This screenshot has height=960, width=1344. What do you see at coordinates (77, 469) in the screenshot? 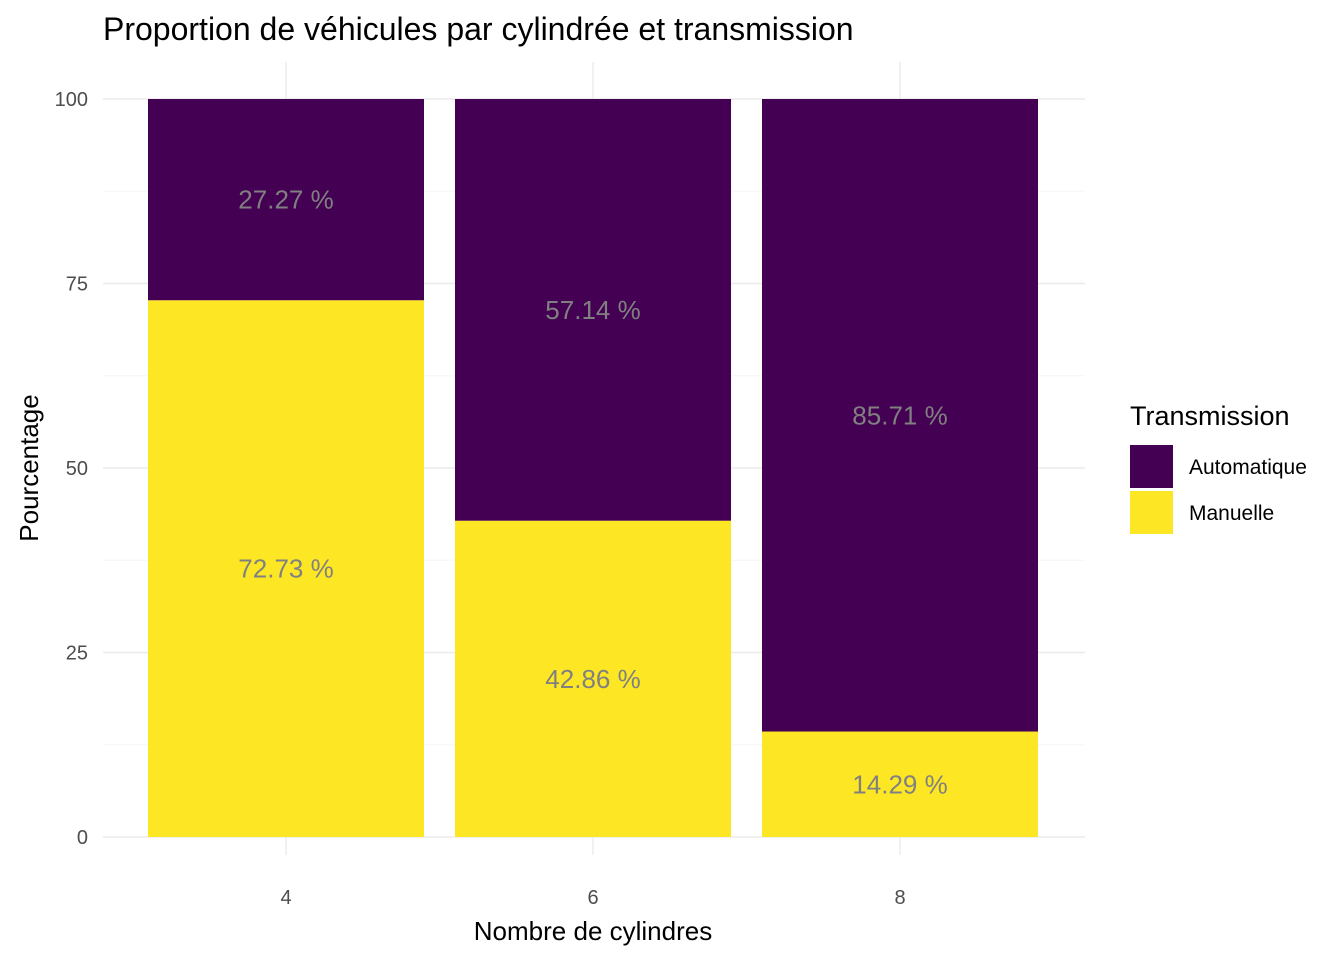
I see `y-tick-label: 50` at bounding box center [77, 469].